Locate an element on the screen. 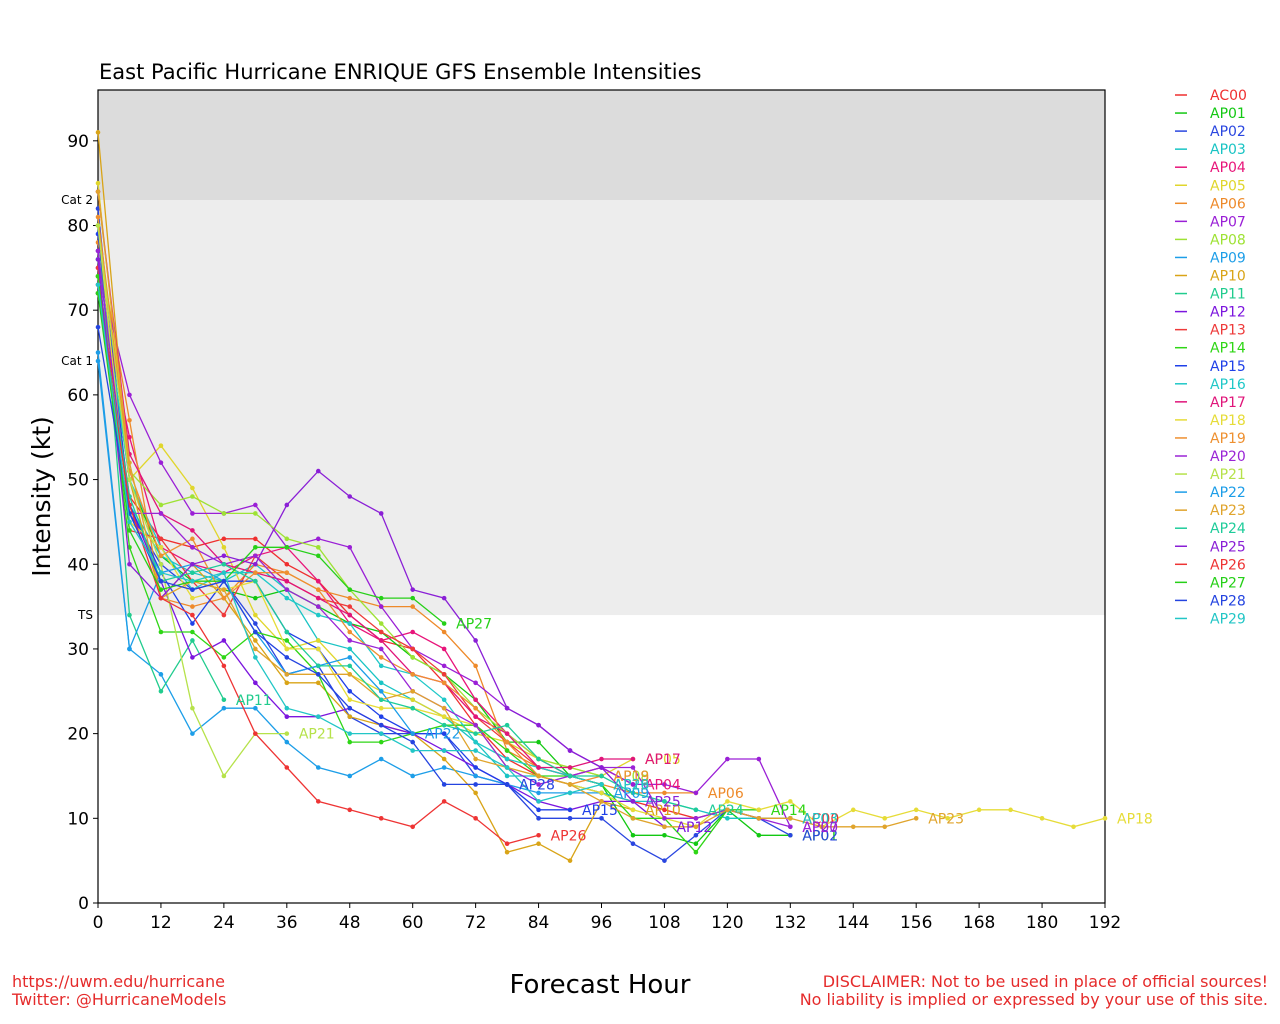 Image resolution: width=1280 pixels, height=1024 pixels. series-end-label: AP02 is located at coordinates (820, 836).